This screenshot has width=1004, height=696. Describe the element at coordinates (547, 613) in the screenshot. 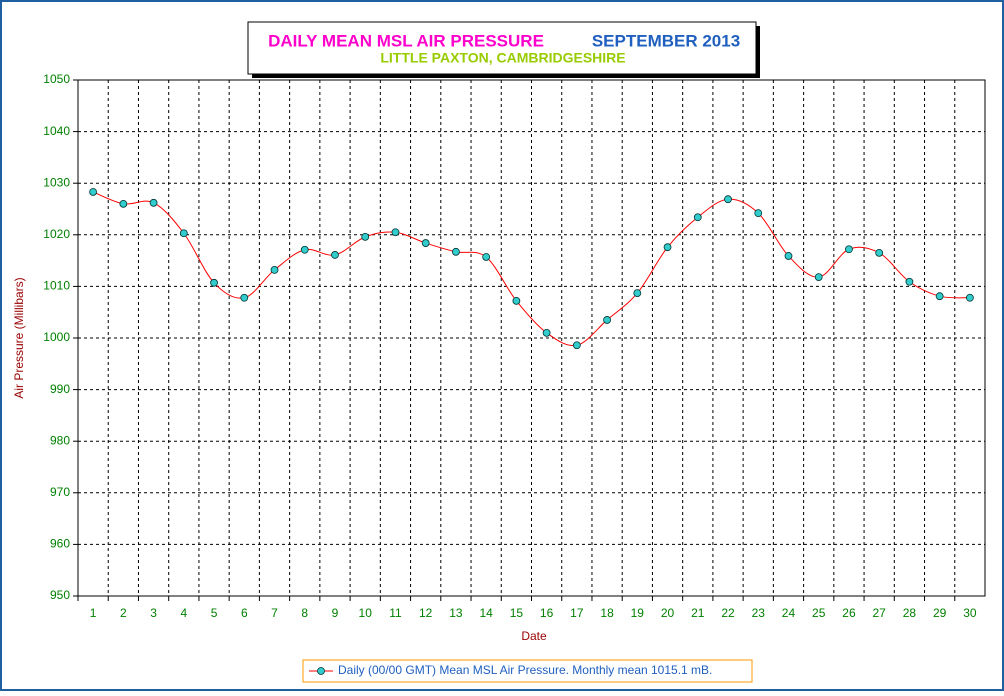

I see `x-tick-label: 16` at that location.